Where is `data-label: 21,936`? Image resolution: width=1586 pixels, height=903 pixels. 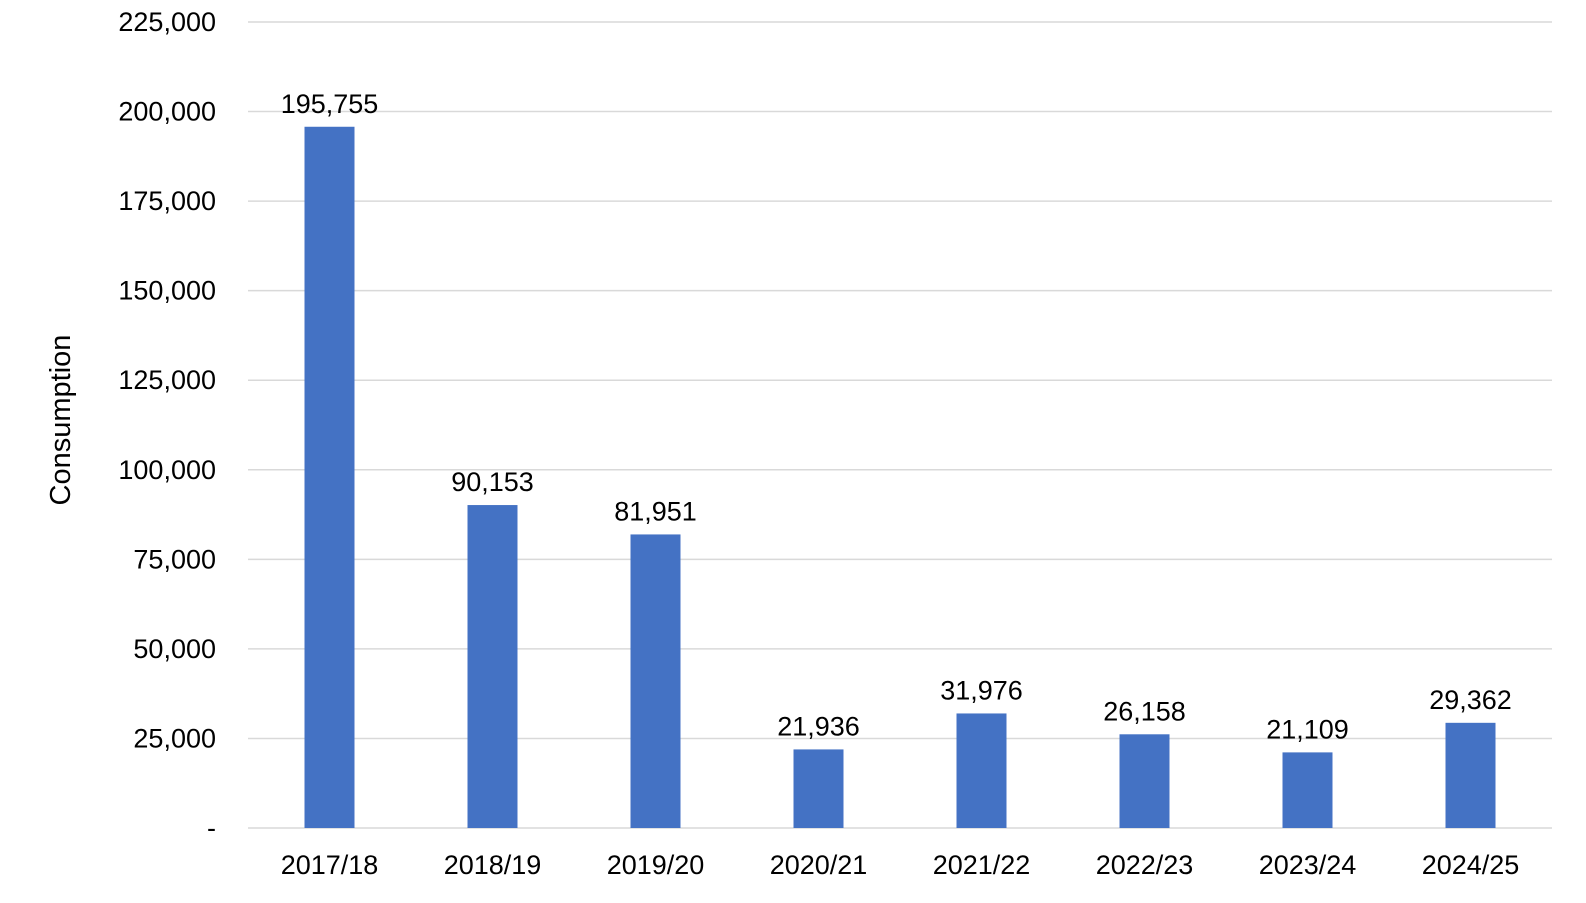 data-label: 21,936 is located at coordinates (818, 726).